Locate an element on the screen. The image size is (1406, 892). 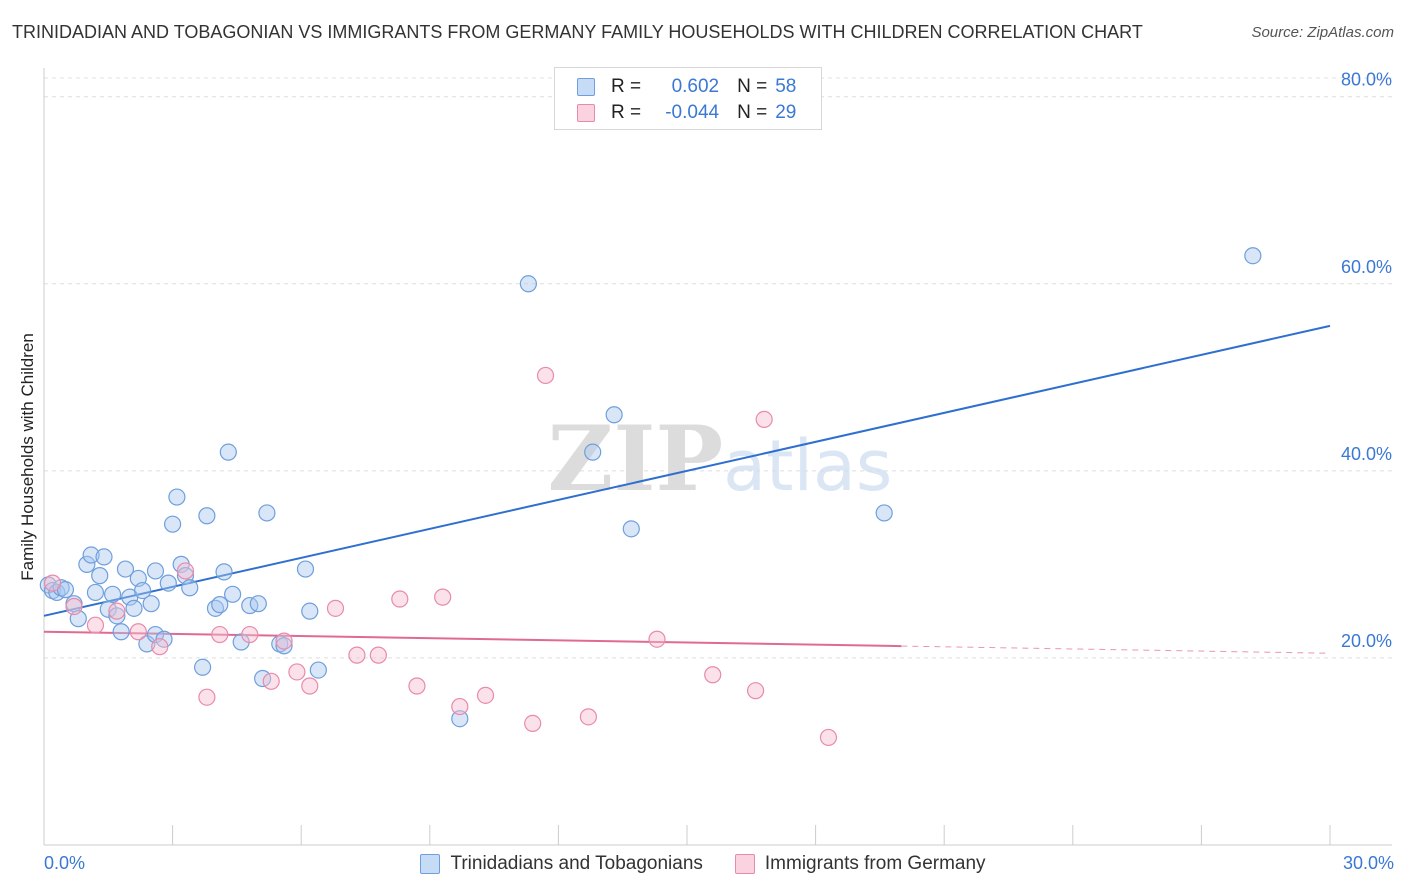
stats-row-germany: R = -0.044 N = 29 is located at coordinates (686, 113).